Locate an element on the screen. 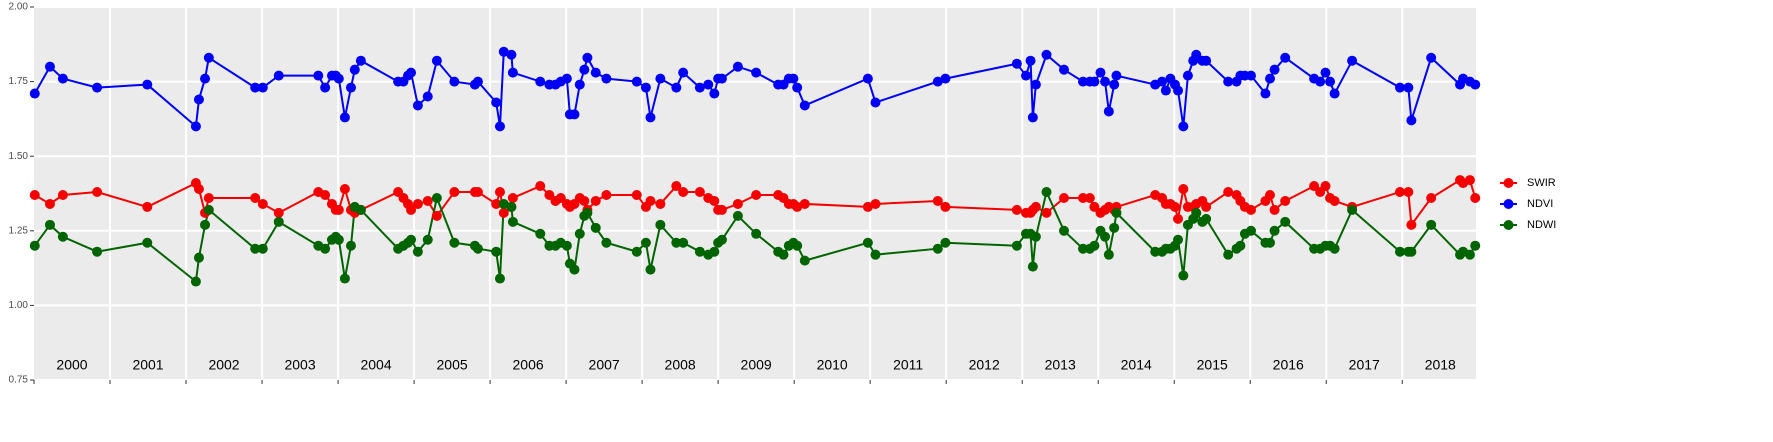 This screenshot has width=1773, height=442. year-label: 2011 is located at coordinates (908, 365).